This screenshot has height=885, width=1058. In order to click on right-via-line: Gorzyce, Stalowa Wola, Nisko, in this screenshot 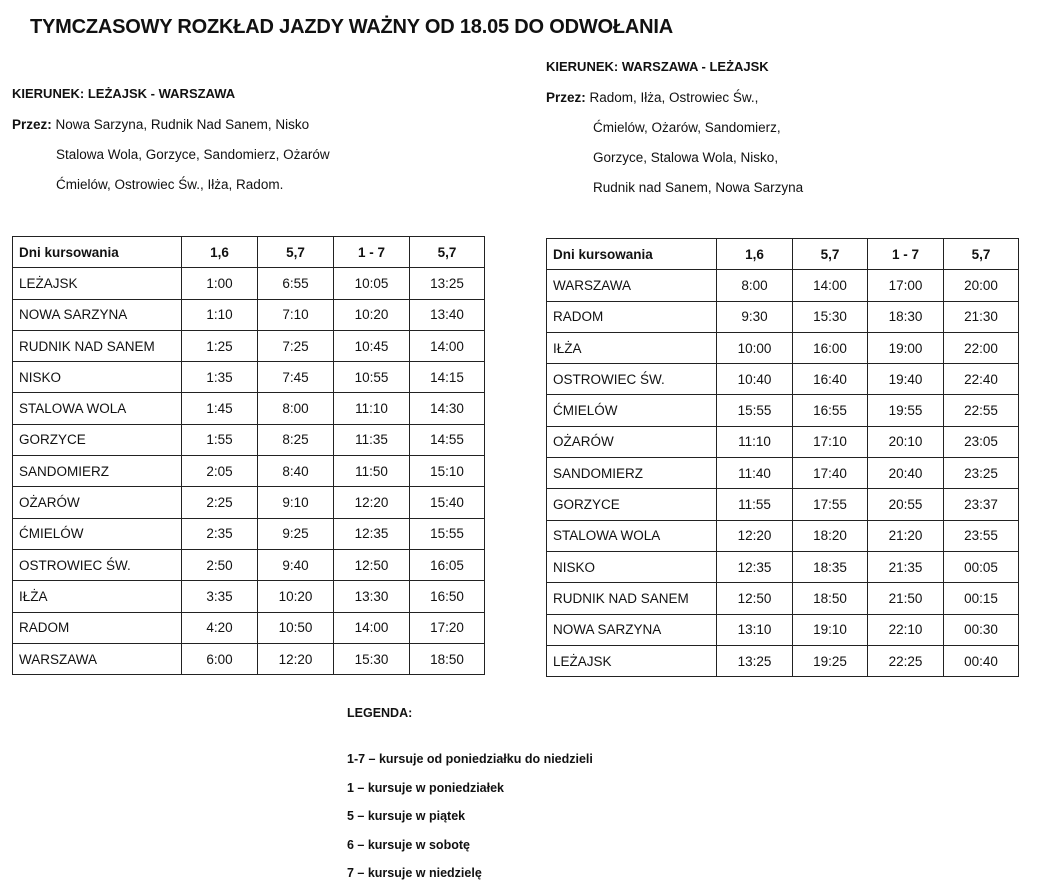, I will do `click(686, 157)`.